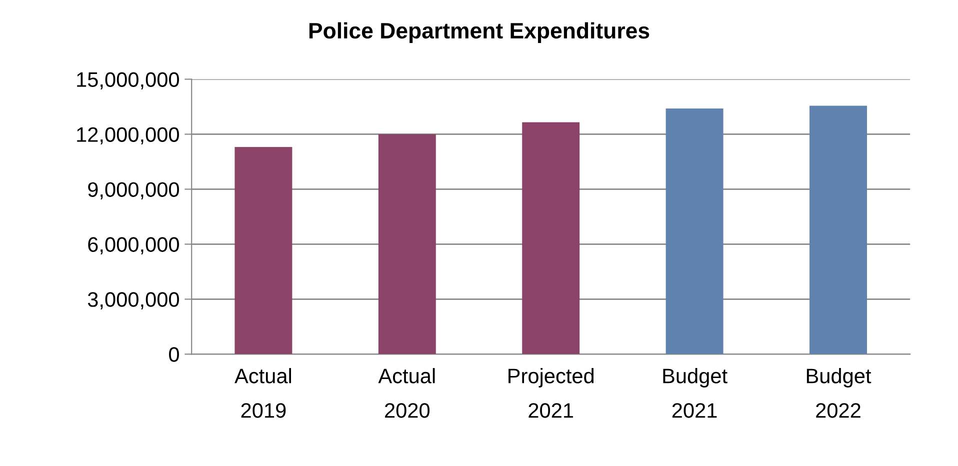  I want to click on y-tick-label: 15,000,000, so click(128, 81).